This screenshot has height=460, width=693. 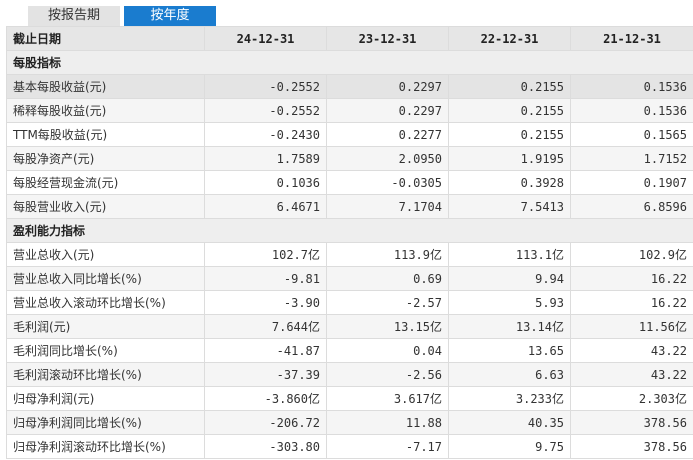 I want to click on value-cell: 0.04, so click(x=387, y=350).